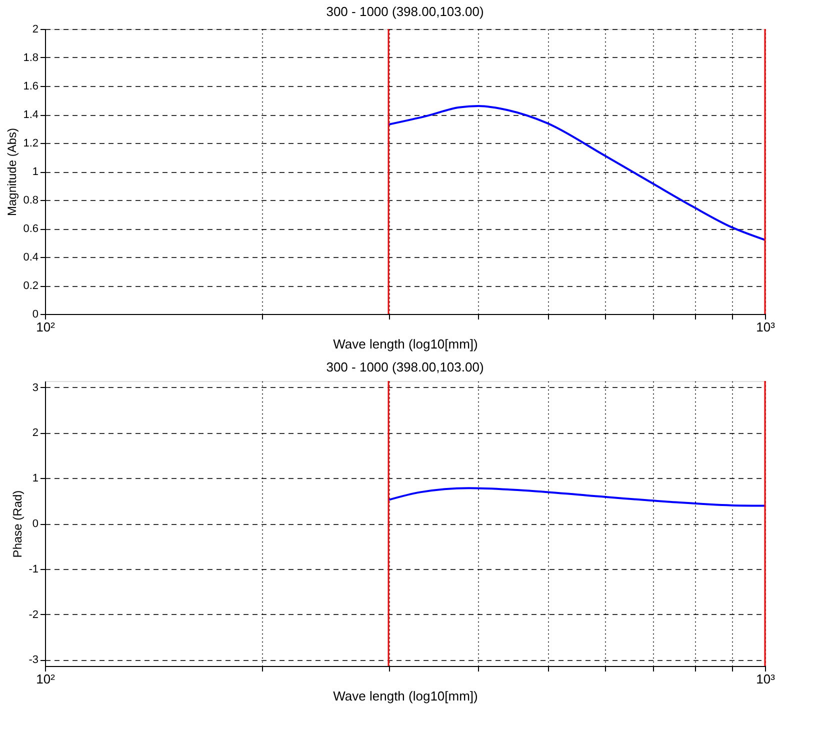 The width and height of the screenshot is (828, 729). I want to click on y-tick-label: -2, so click(33, 614).